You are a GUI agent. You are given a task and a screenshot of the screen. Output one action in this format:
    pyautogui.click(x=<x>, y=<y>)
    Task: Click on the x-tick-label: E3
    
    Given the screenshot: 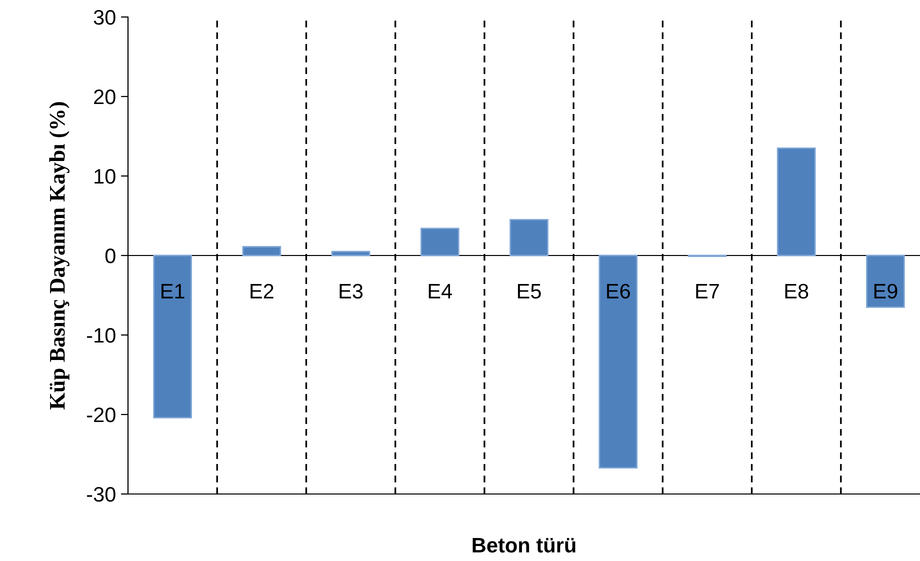 What is the action you would take?
    pyautogui.click(x=351, y=291)
    